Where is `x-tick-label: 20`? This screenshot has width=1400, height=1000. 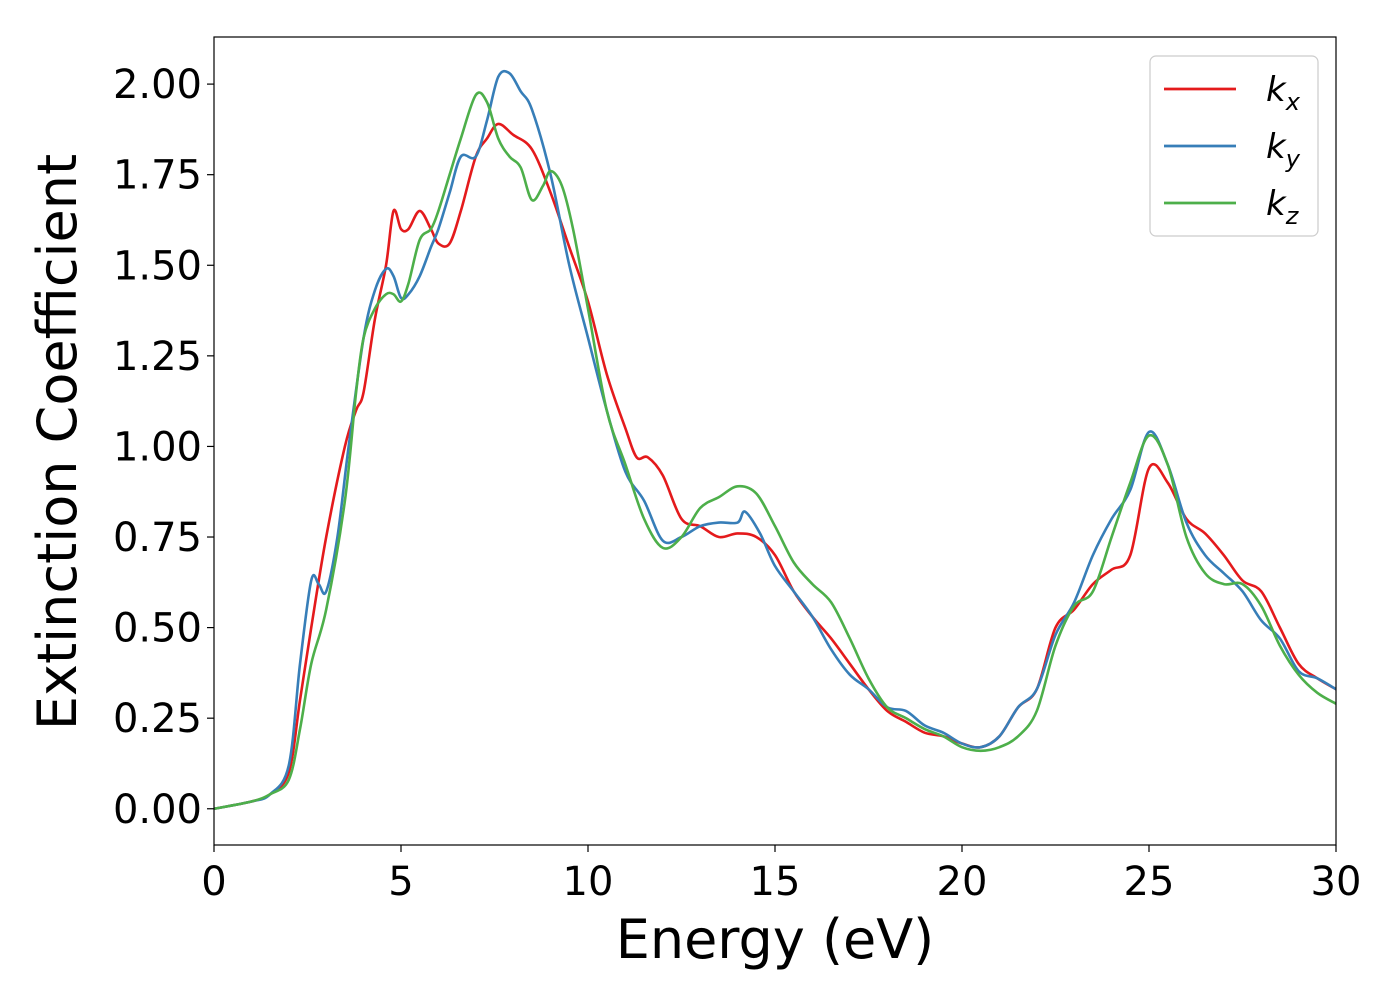
x-tick-label: 20 is located at coordinates (962, 882).